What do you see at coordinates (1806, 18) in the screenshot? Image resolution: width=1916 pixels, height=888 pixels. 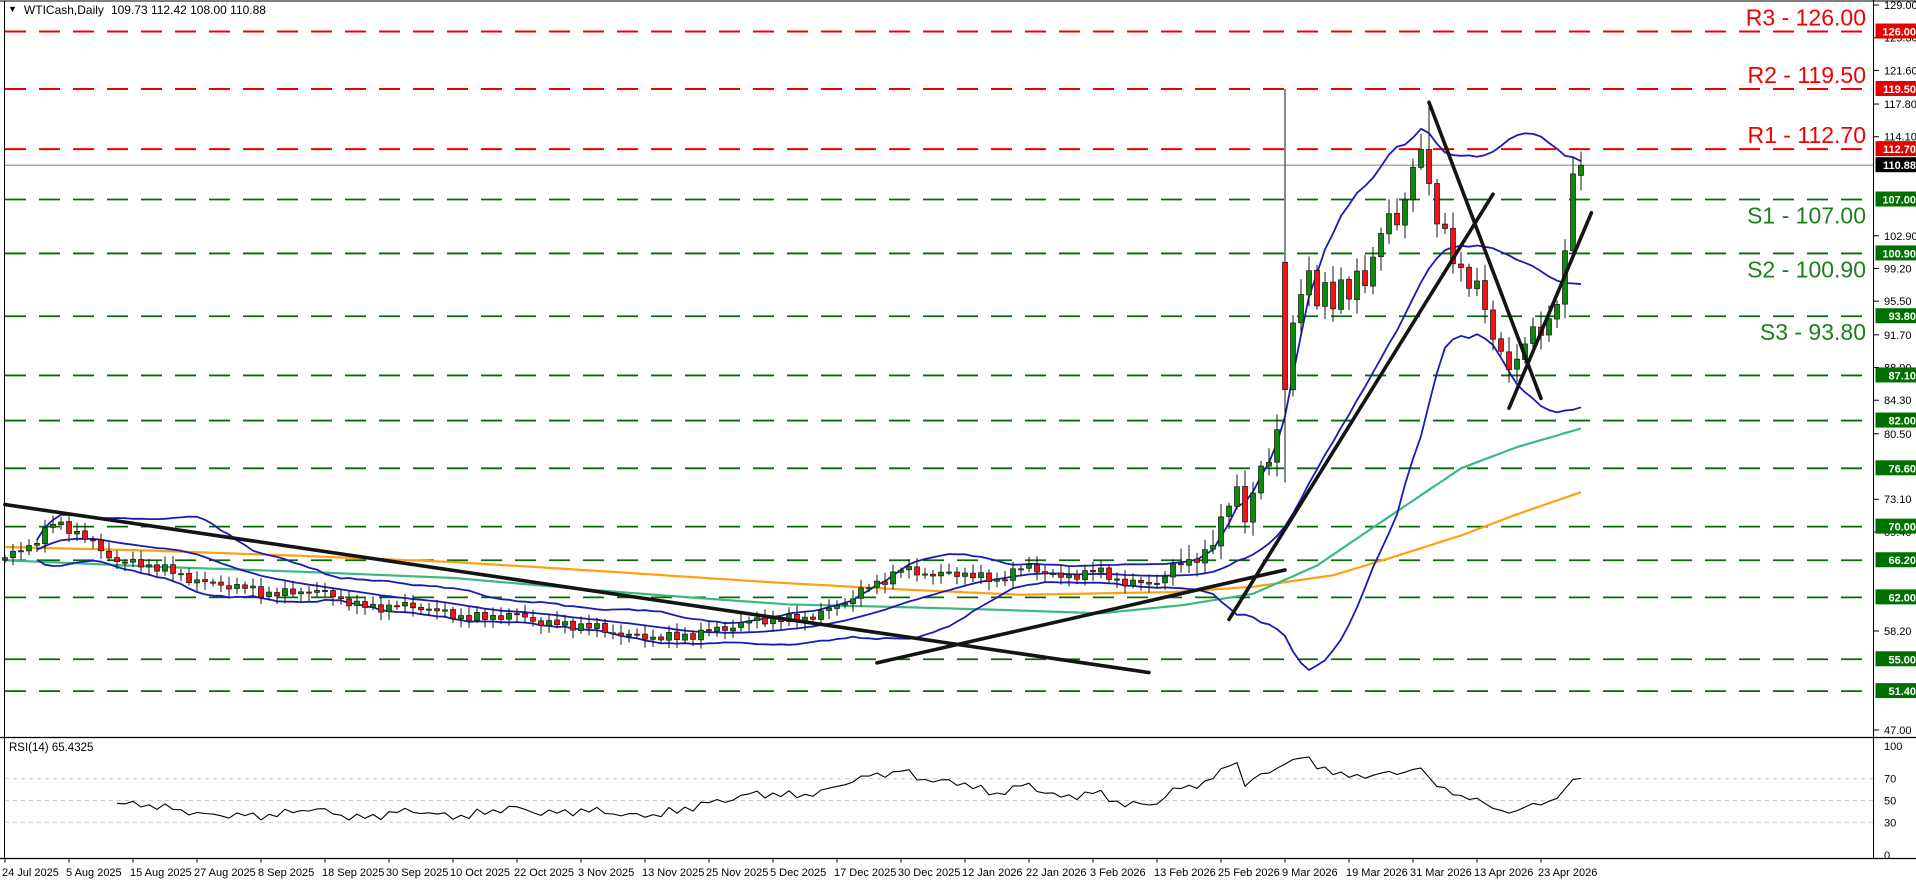 I see `resistance-label: R3 - 126.00` at bounding box center [1806, 18].